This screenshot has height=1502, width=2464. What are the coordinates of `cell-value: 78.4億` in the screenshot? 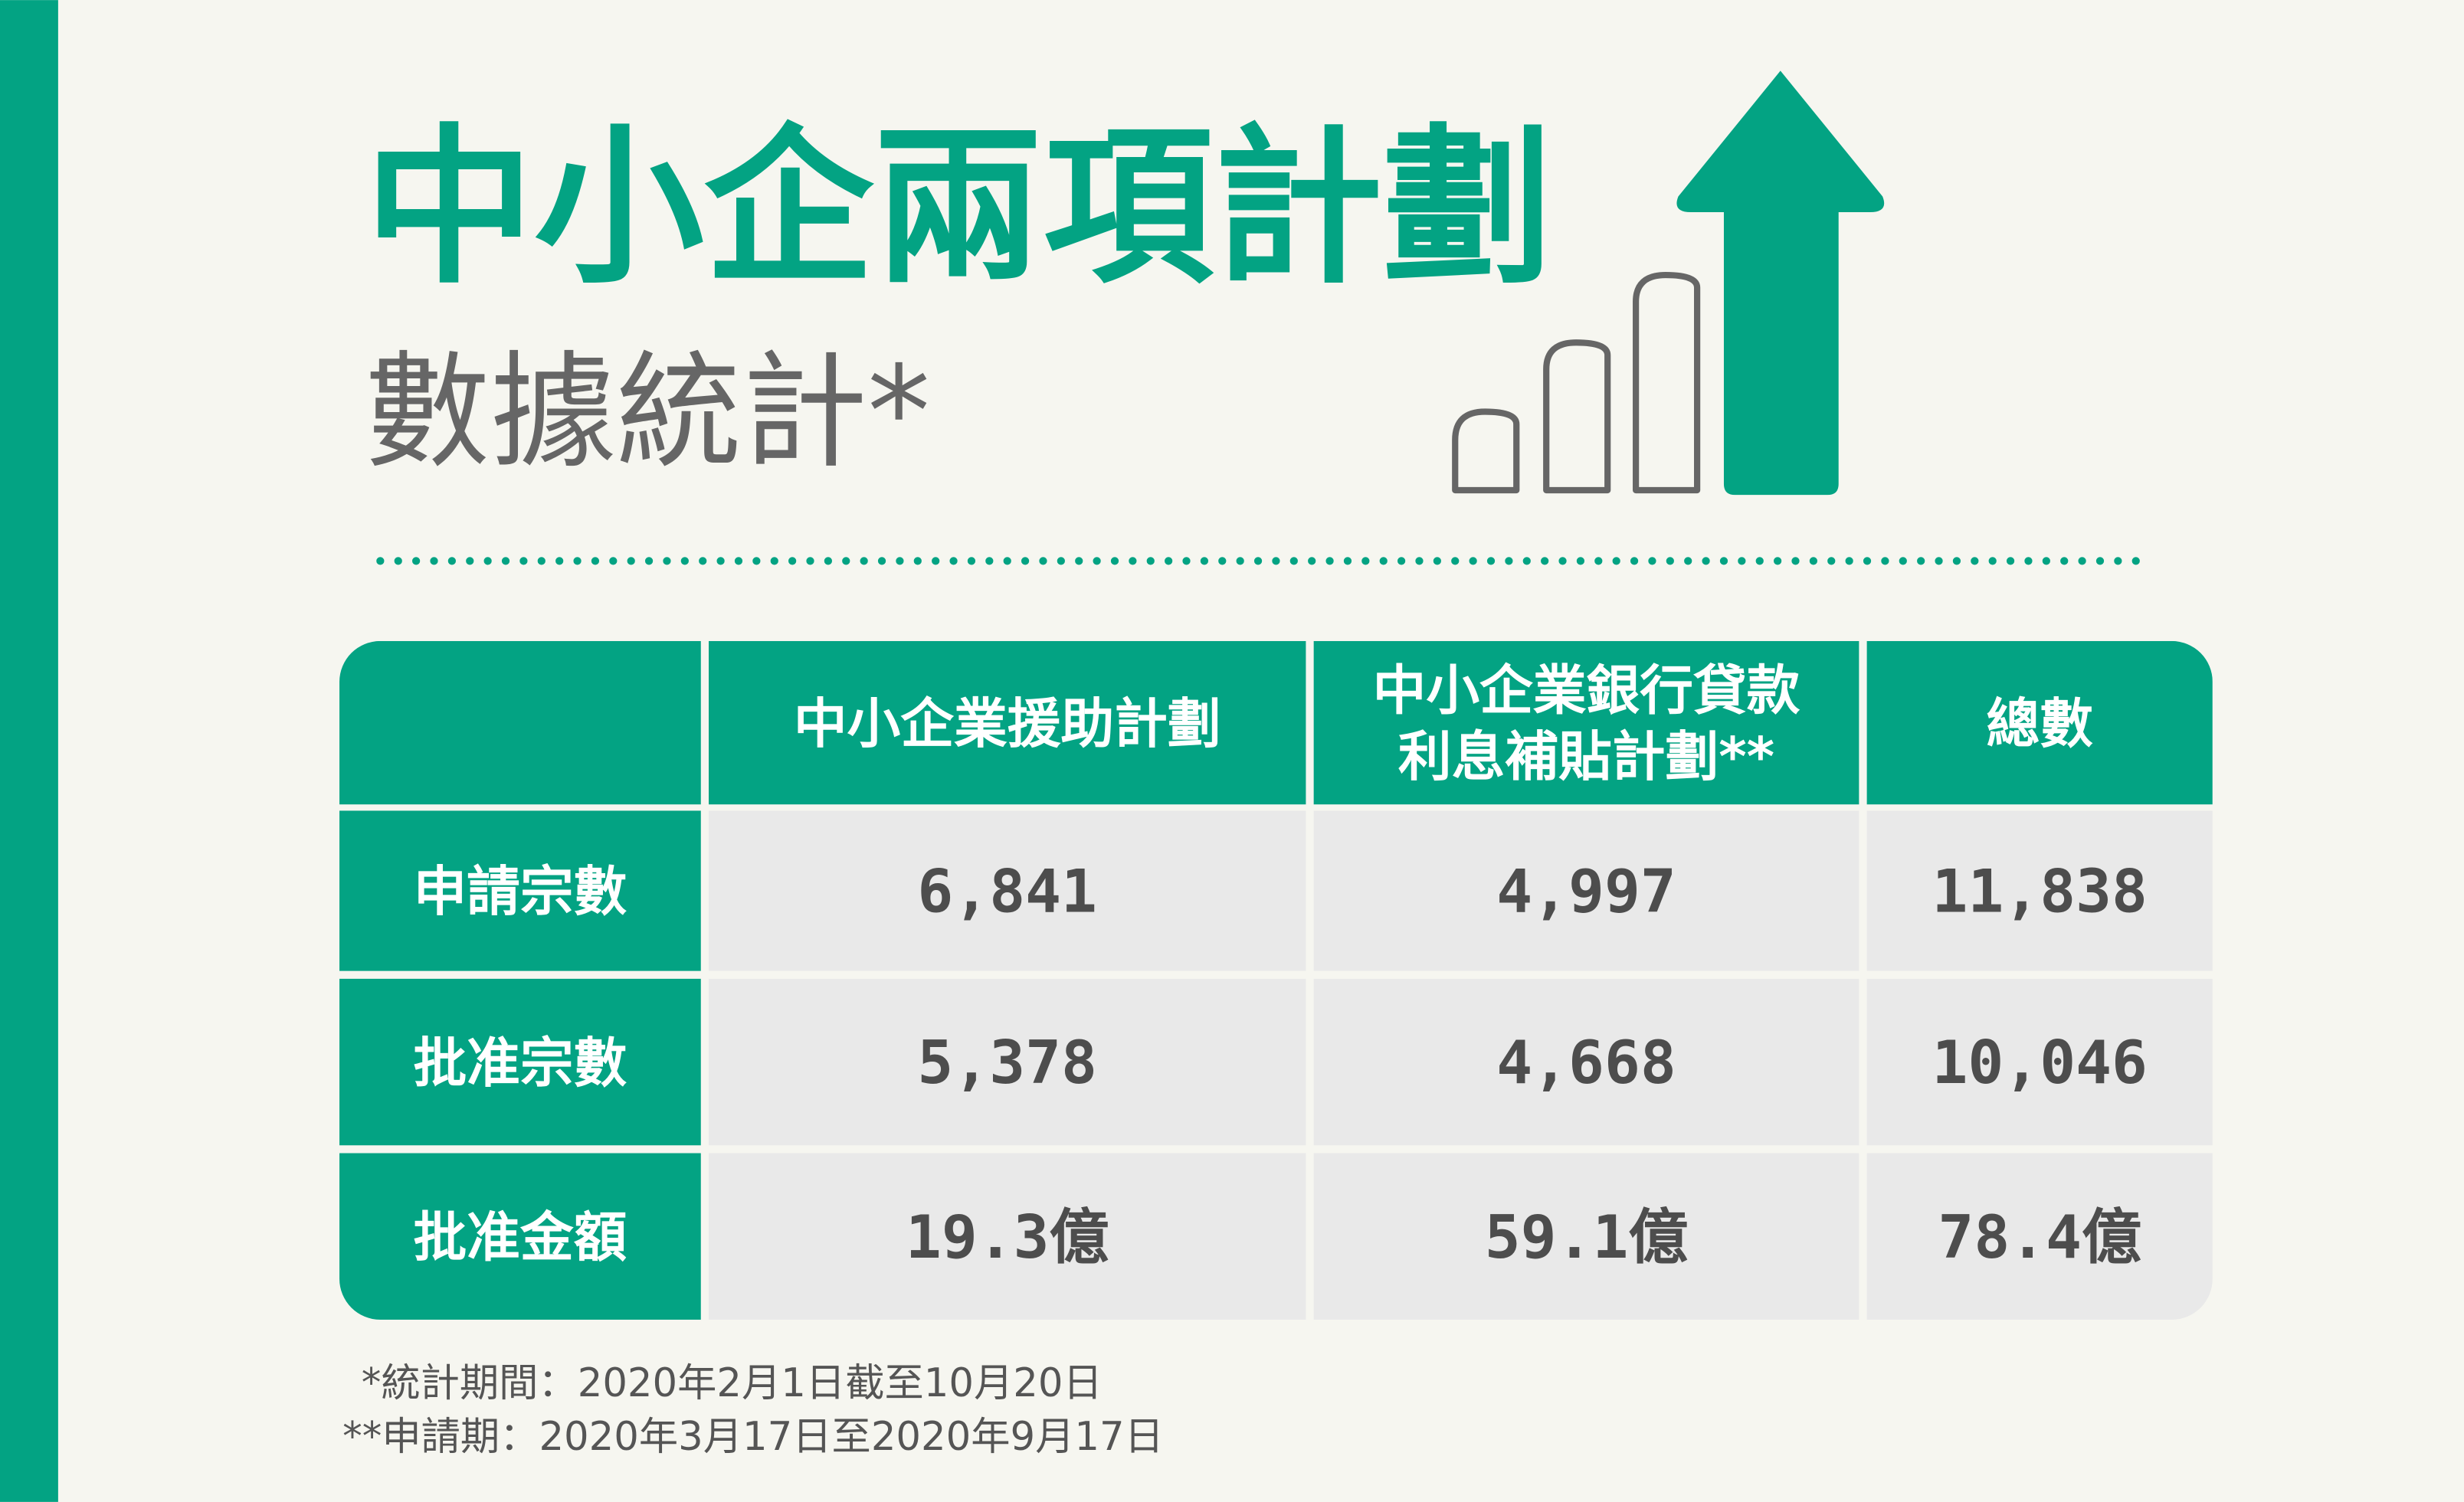 It's located at (2039, 1238).